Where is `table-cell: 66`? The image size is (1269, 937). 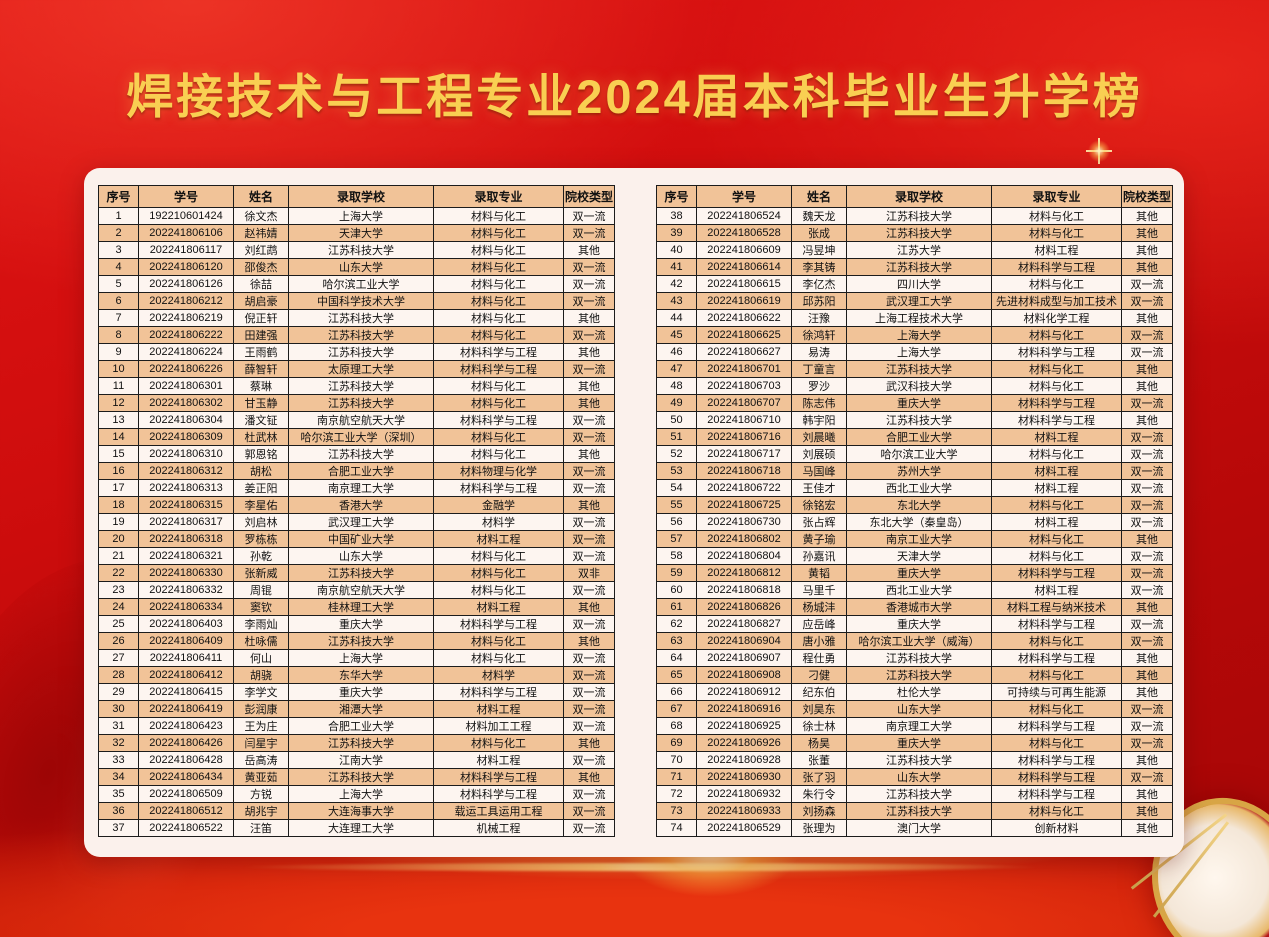
table-cell: 66 is located at coordinates (676, 692).